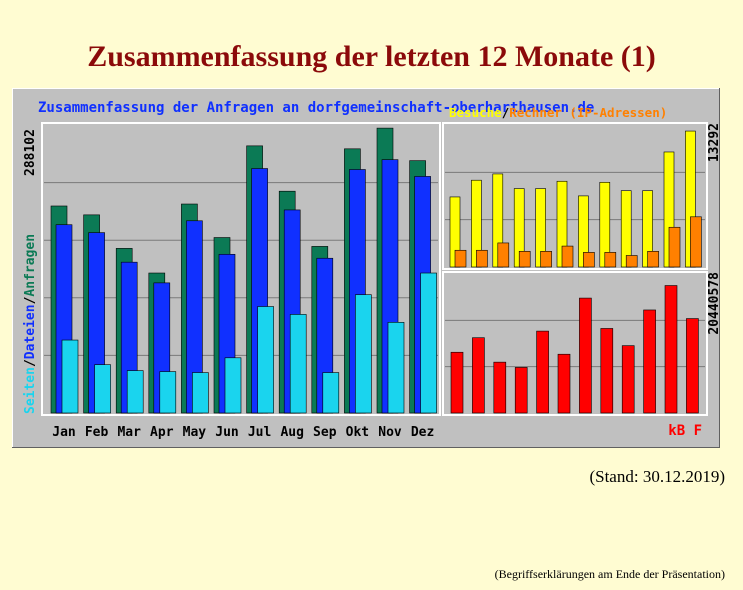 The height and width of the screenshot is (590, 743). Describe the element at coordinates (628, 379) in the screenshot. I see `bar-kb-sep` at that location.